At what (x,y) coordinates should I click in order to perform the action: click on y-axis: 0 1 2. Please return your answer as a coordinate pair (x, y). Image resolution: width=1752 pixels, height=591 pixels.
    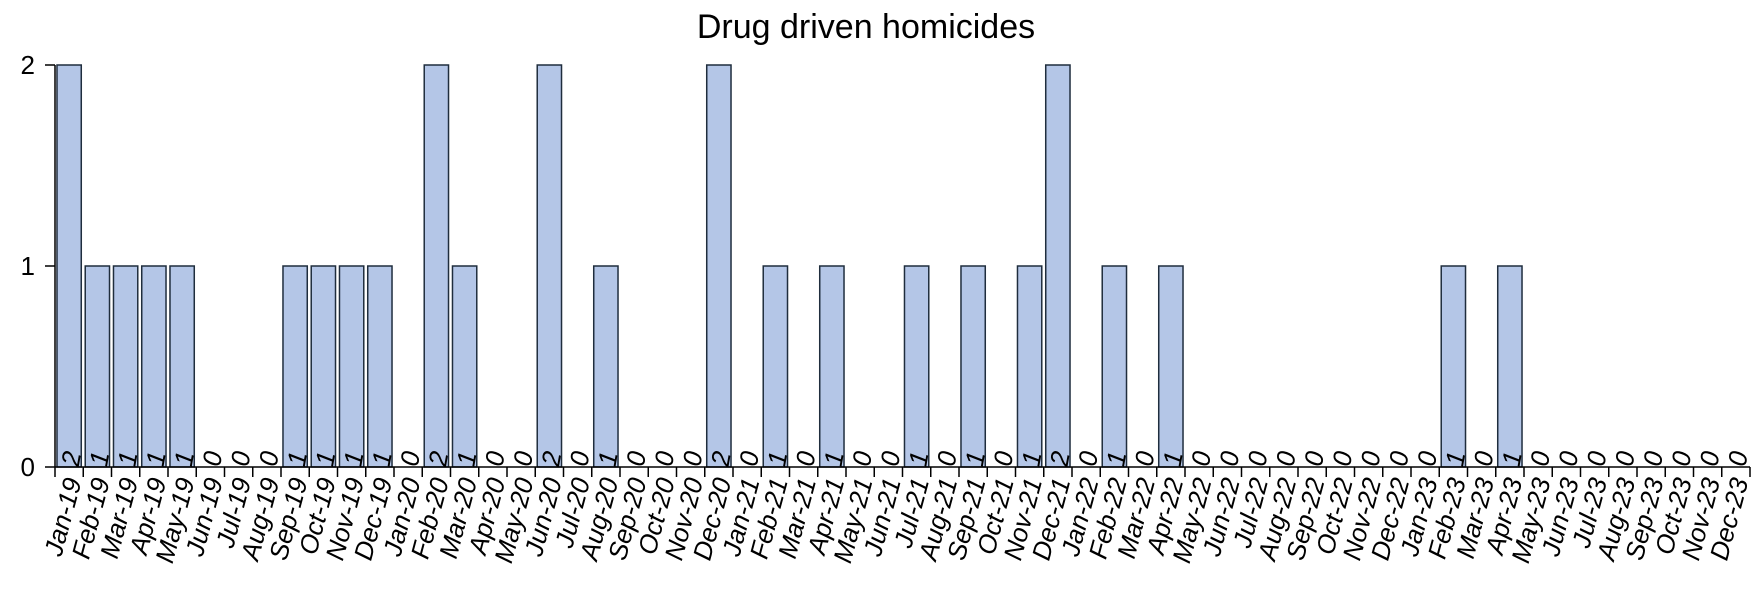
    Looking at the image, I should click on (38, 266).